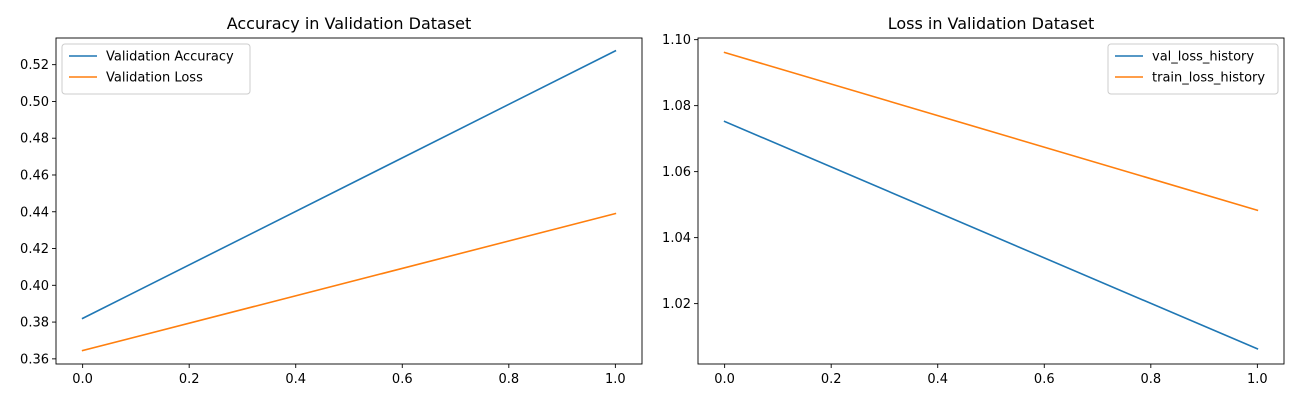 Image resolution: width=1300 pixels, height=400 pixels. I want to click on y-tick-label: 0.46, so click(34, 175).